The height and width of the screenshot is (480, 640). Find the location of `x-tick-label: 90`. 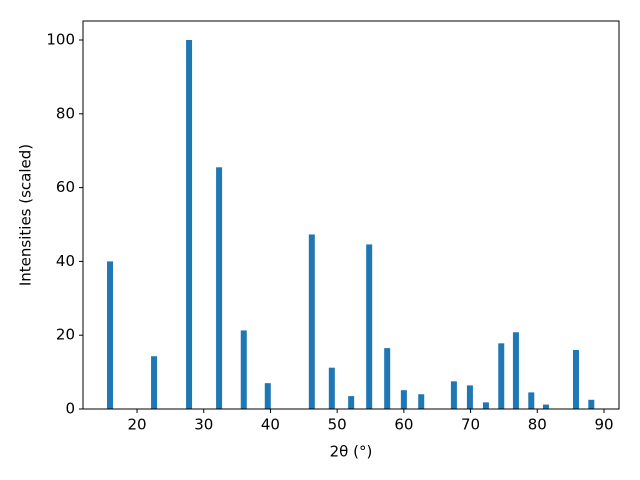

x-tick-label: 90 is located at coordinates (603, 425).